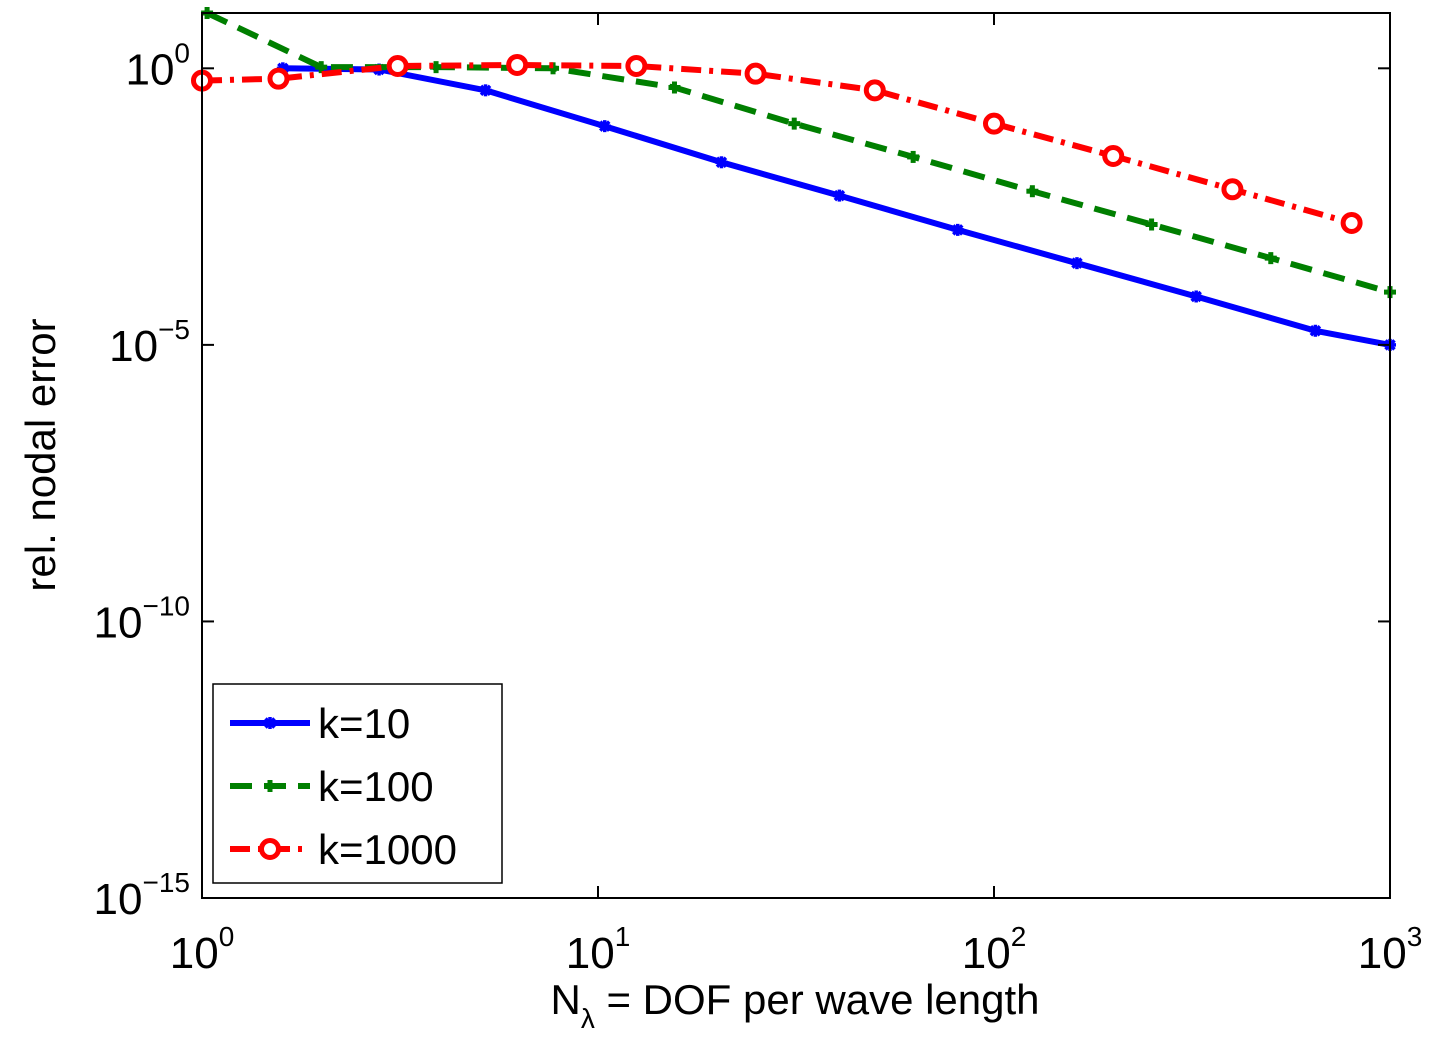 The width and height of the screenshot is (1444, 1049). I want to click on legend: k=10 k=100 k=1000, so click(357, 783).